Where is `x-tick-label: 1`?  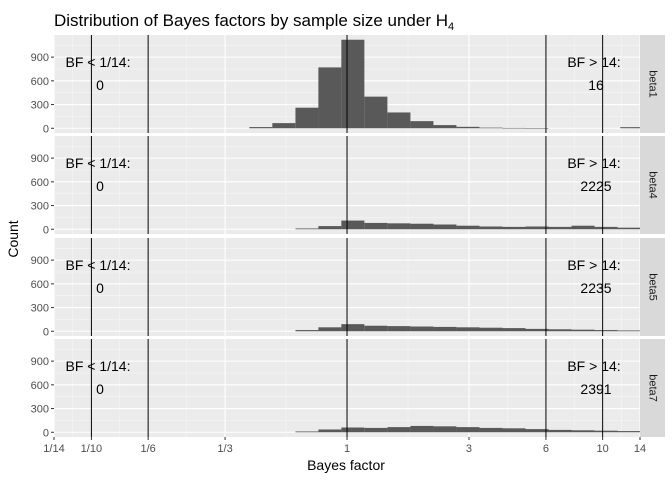 x-tick-label: 1 is located at coordinates (347, 449).